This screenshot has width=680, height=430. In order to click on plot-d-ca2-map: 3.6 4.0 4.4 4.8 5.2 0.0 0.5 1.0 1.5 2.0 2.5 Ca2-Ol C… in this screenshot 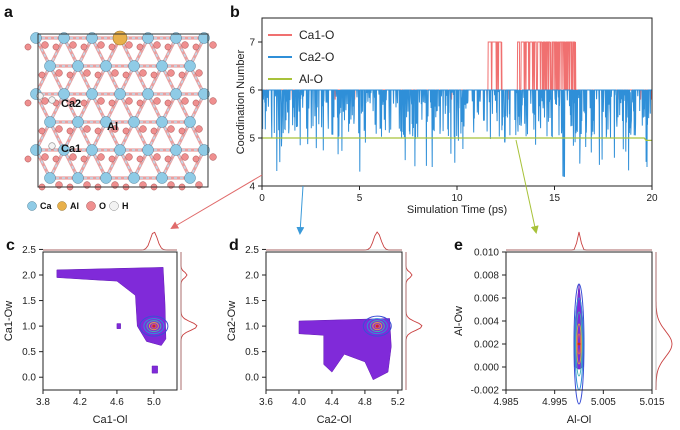, I will do `click(324, 328)`.